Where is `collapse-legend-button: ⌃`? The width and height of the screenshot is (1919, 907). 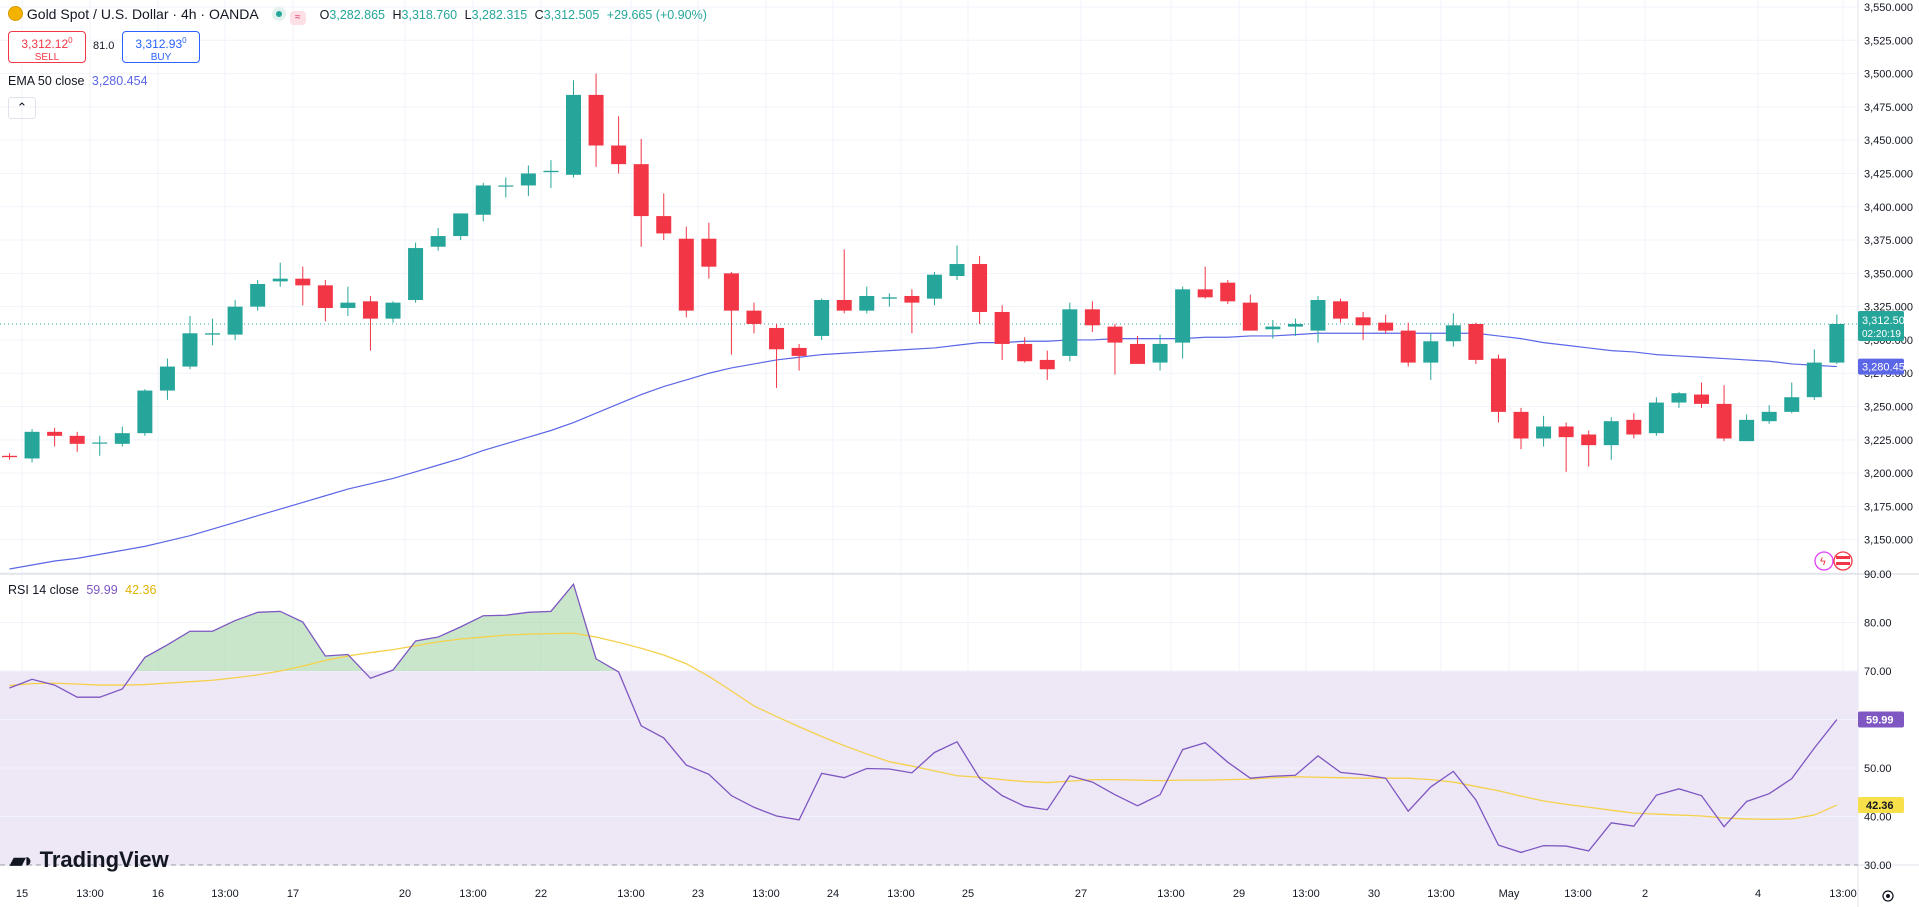 collapse-legend-button: ⌃ is located at coordinates (22, 108).